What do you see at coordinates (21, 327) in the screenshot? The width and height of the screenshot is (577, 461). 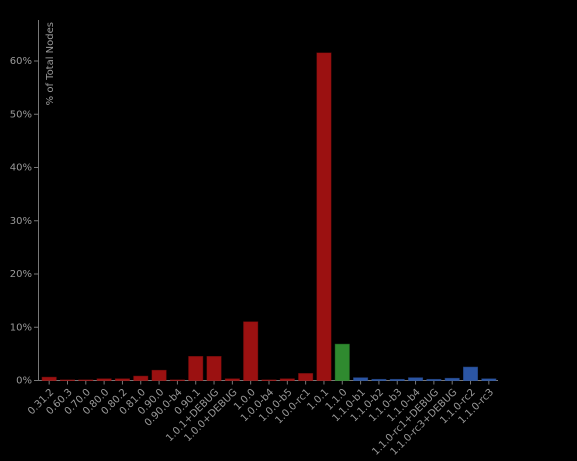 I see `y-tick-label: 10%` at bounding box center [21, 327].